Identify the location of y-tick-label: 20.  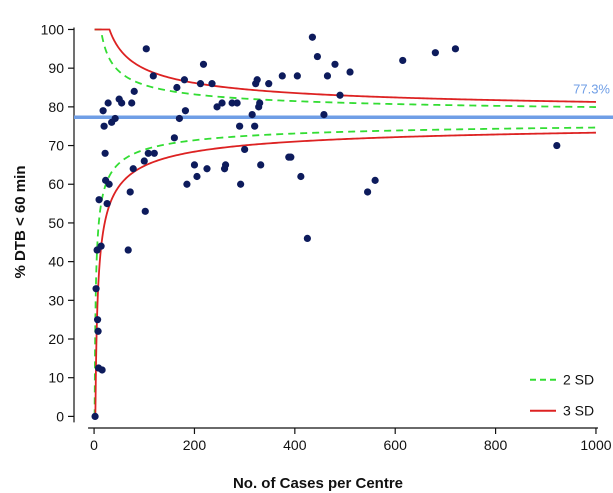
(56, 339).